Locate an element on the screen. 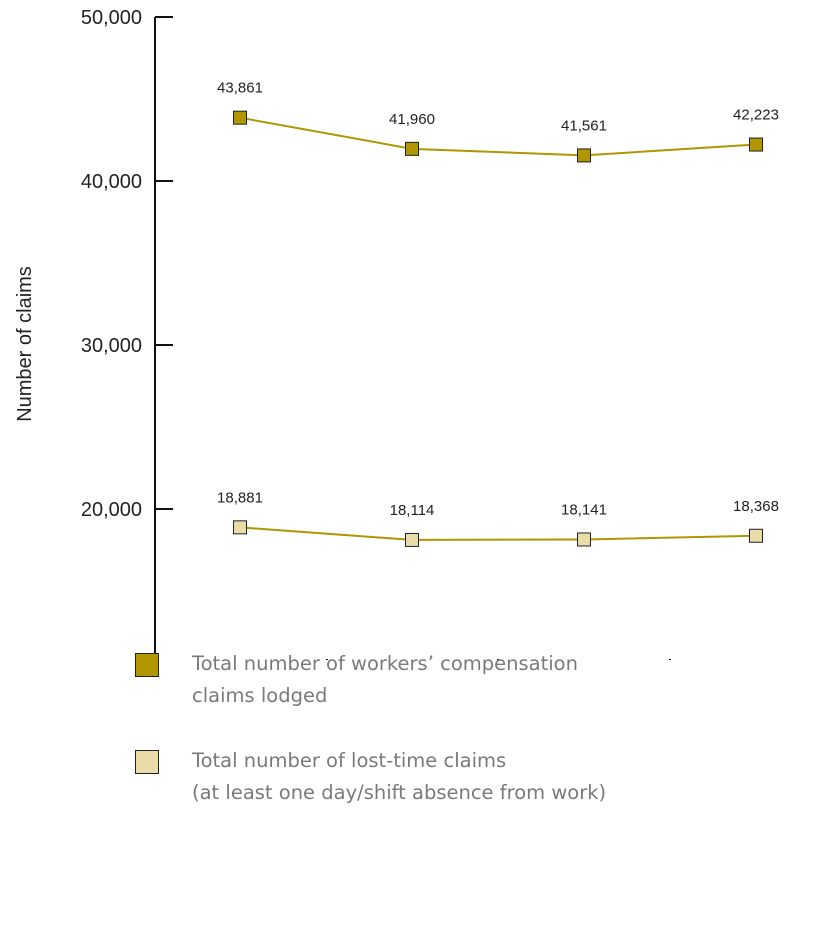 Image resolution: width=814 pixels, height=935 pixels. data-label: 41,960 is located at coordinates (412, 119).